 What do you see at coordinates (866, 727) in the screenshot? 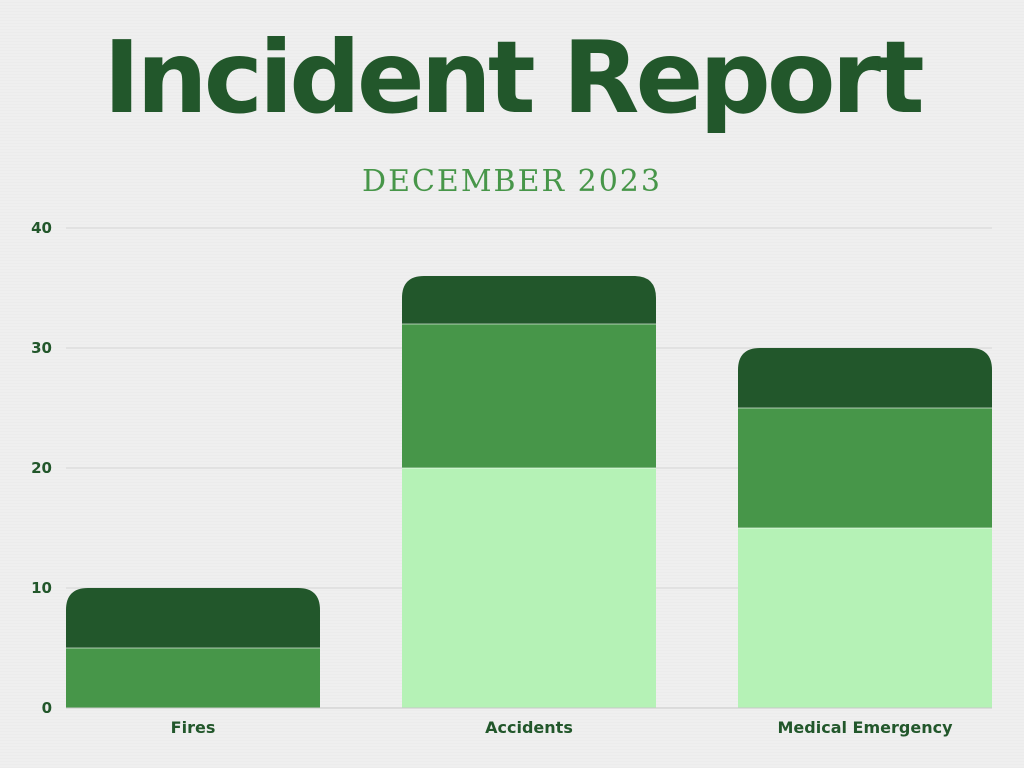
I see `x-category-label: Medical Emergency` at bounding box center [866, 727].